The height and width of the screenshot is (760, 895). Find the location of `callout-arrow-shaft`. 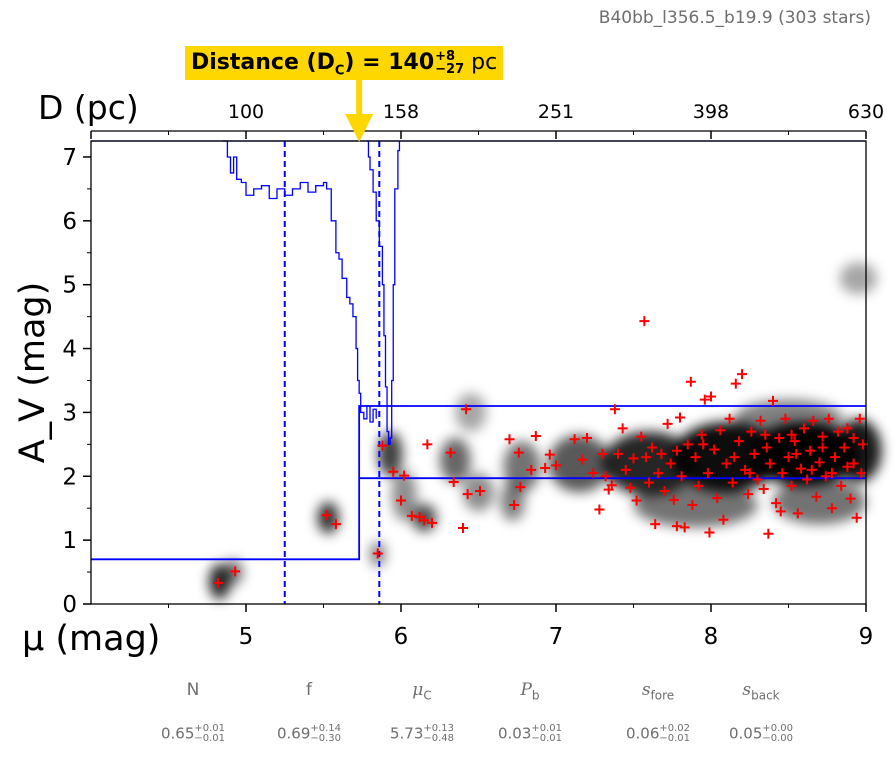

callout-arrow-shaft is located at coordinates (359, 99).